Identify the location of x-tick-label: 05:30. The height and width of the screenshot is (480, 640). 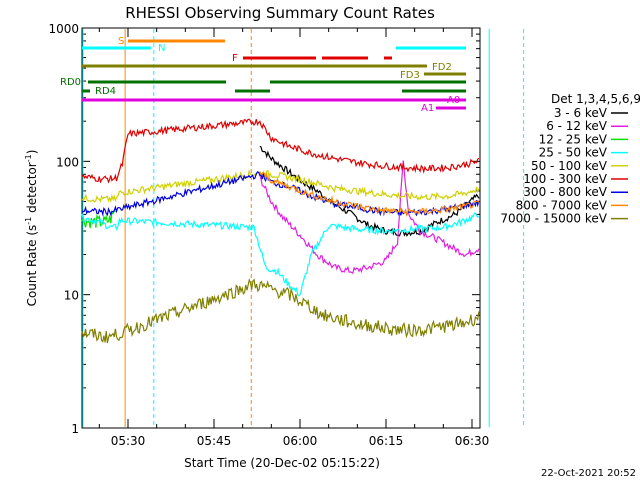
(128, 441).